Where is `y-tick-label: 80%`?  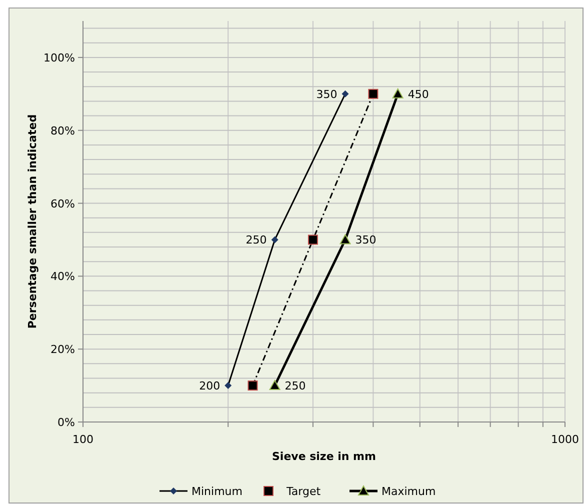 y-tick-label: 80% is located at coordinates (62, 131).